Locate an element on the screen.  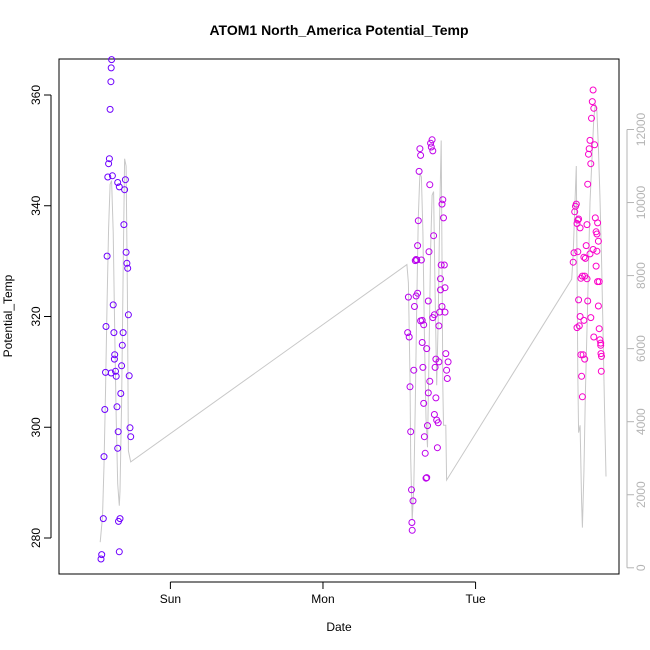
y-axis-right: 0 2000 4000 6000 8000 10000 12000 is located at coordinates (637, 341).